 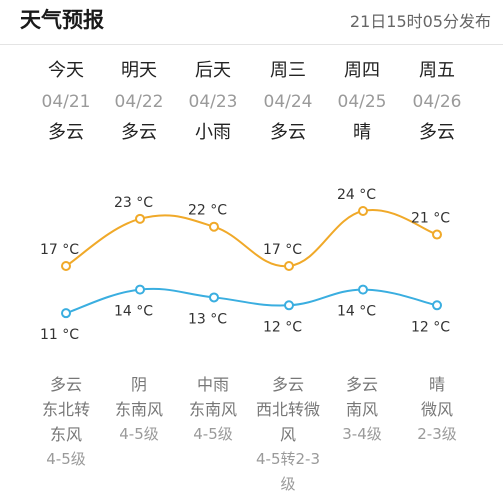 What do you see at coordinates (251, 44) in the screenshot?
I see `header-divider` at bounding box center [251, 44].